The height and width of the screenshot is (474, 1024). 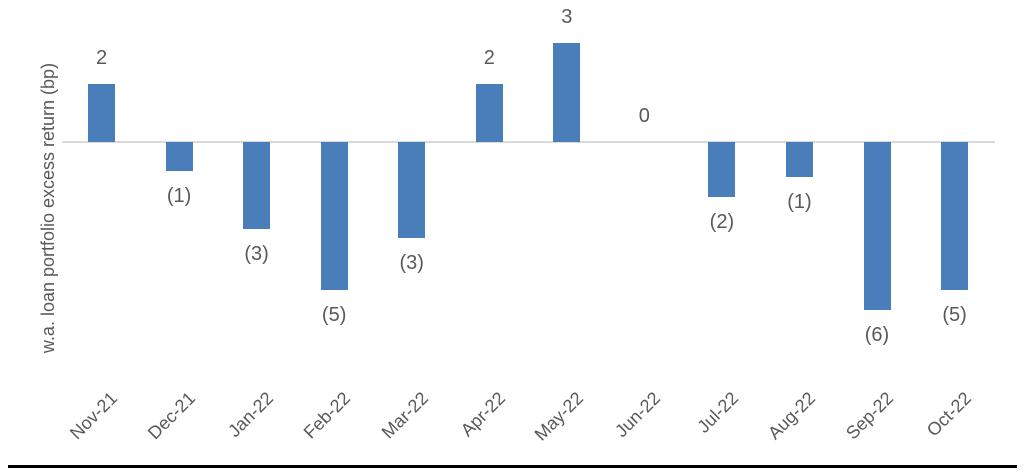 I want to click on x-axis-tick-label: Sep-22, so click(x=869, y=416).